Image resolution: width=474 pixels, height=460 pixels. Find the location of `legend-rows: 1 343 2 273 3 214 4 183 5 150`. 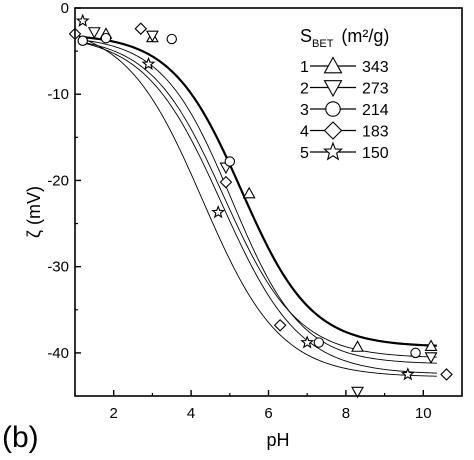

legend-rows: 1 343 2 273 3 214 4 183 5 150 is located at coordinates (344, 109).